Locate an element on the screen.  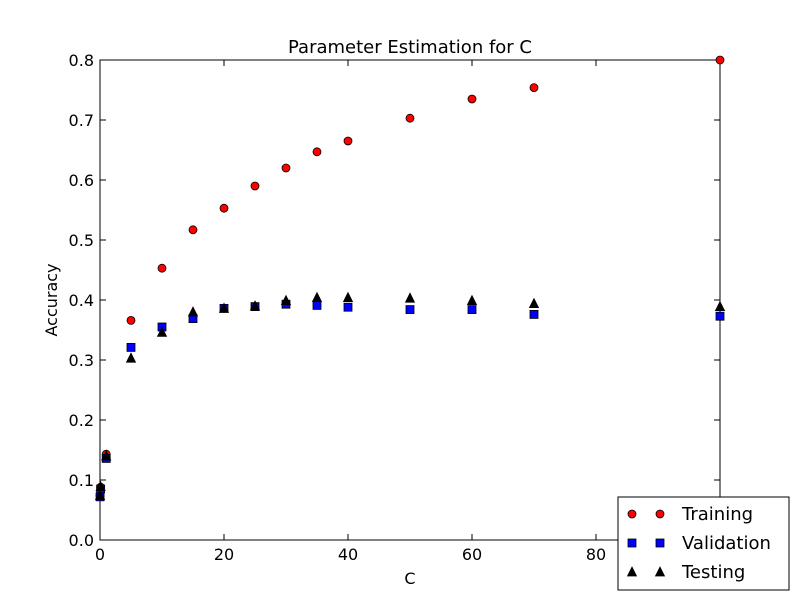
x-tick-label: 40 is located at coordinates (348, 554).